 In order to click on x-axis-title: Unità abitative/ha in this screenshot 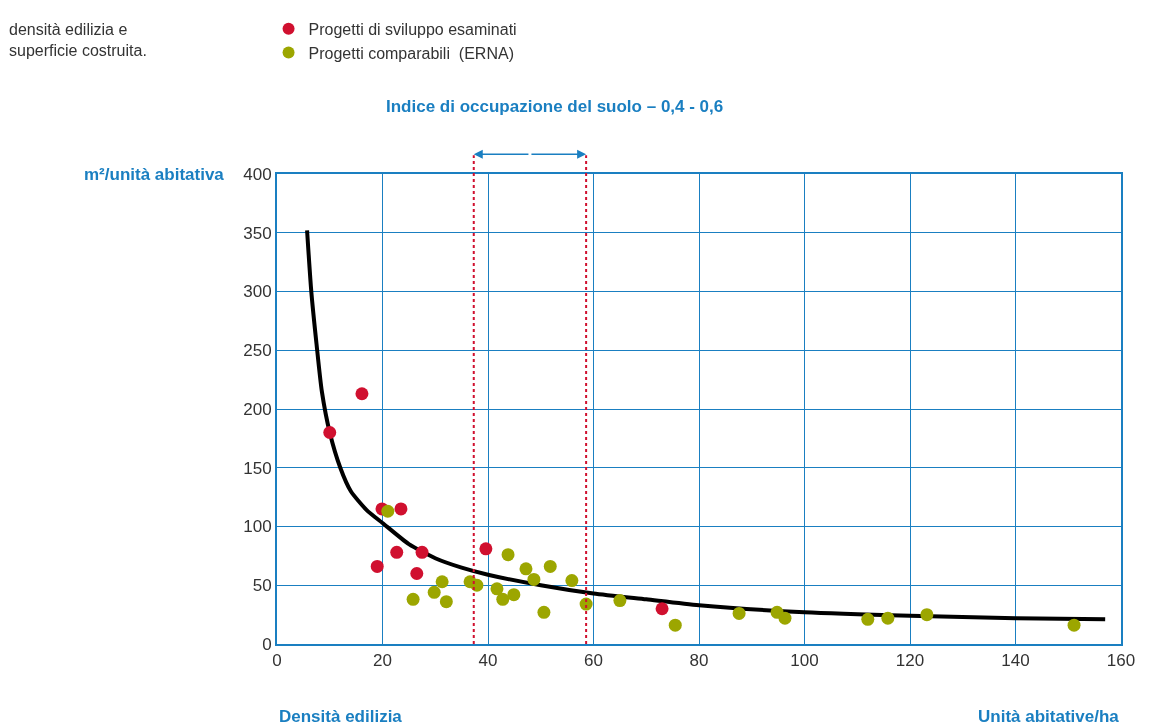, I will do `click(1049, 715)`.